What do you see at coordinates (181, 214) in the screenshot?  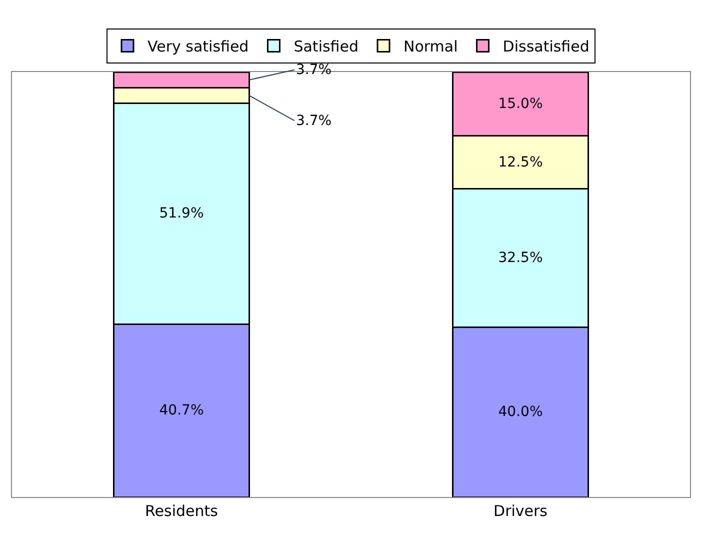 I see `data-label: 51.9%` at bounding box center [181, 214].